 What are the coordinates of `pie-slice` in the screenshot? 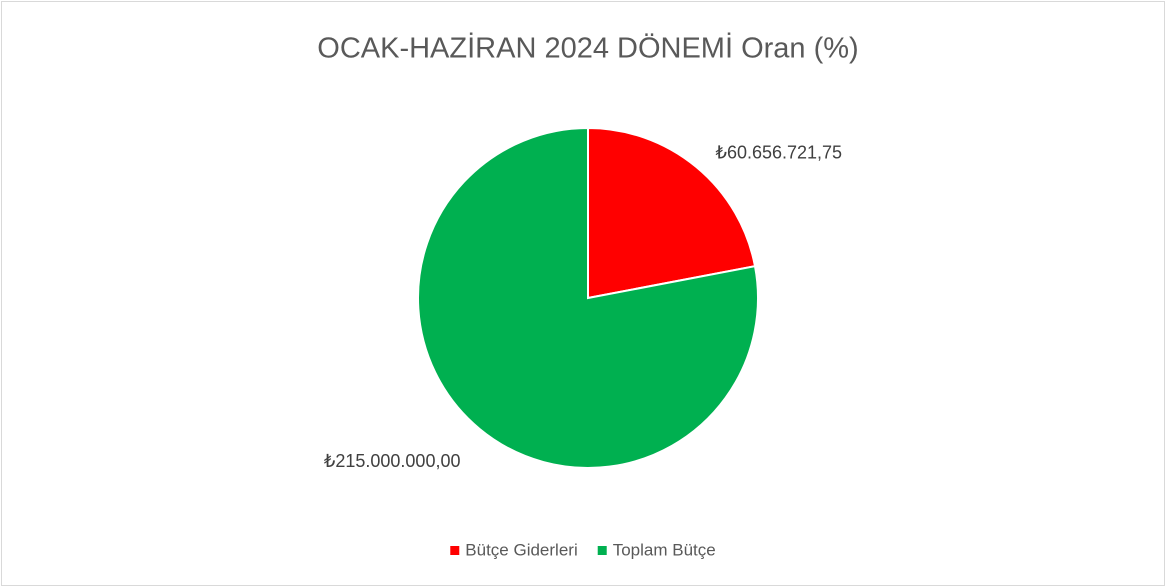 It's located at (672, 213).